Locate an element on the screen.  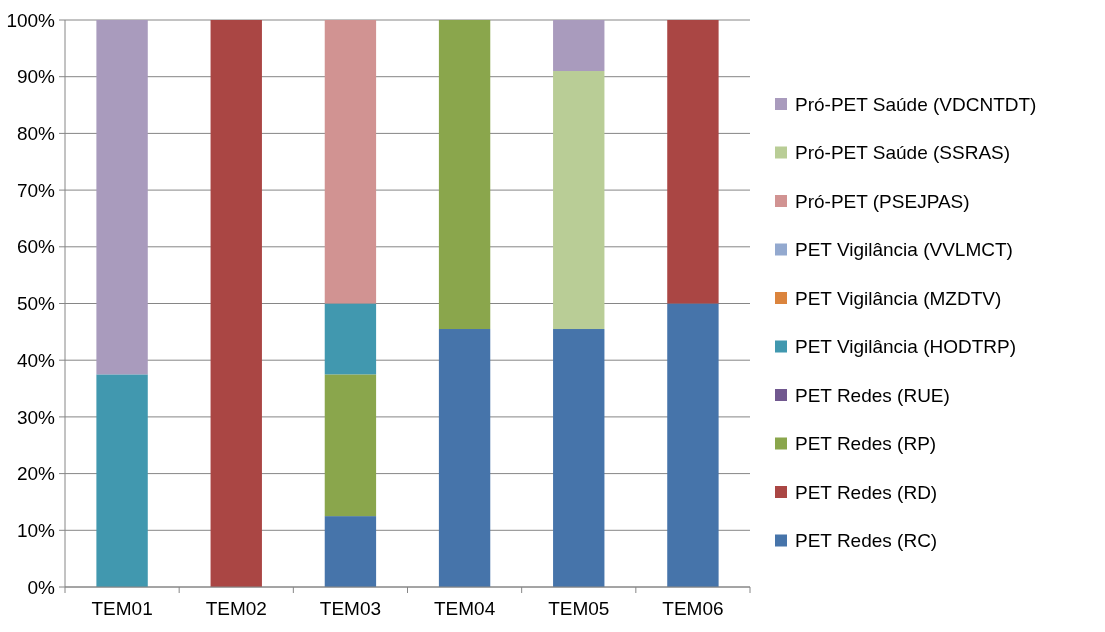
legend-label: PET Vigilância (MZDTV) is located at coordinates (898, 298).